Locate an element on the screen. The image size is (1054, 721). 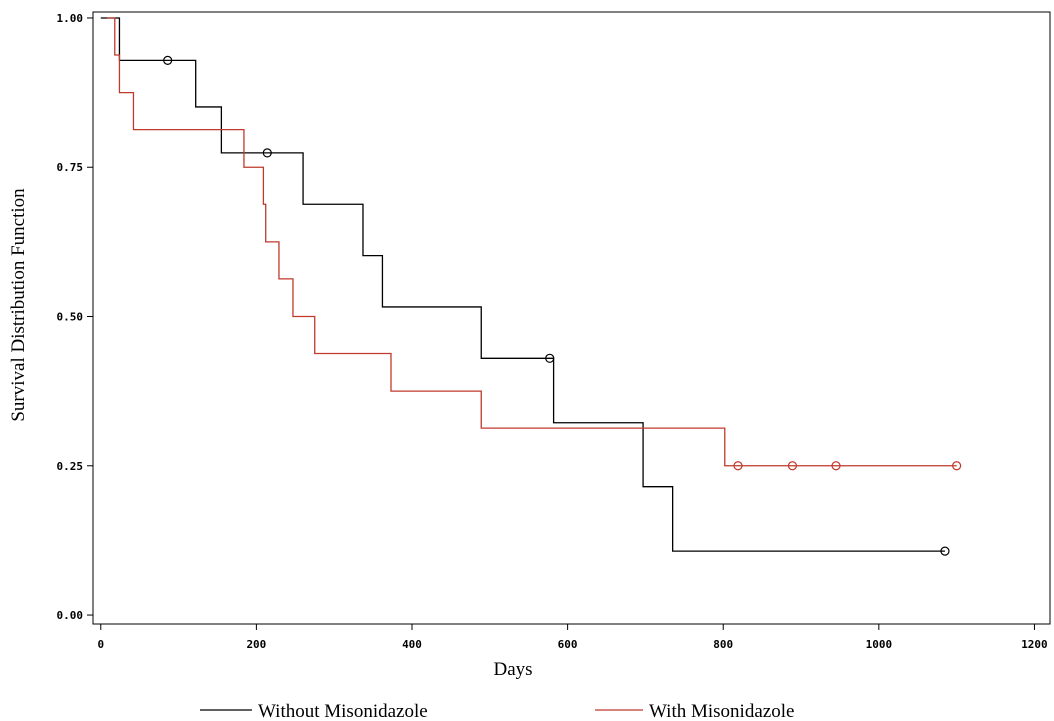
x-tick-label: 1200 is located at coordinates (1034, 644).